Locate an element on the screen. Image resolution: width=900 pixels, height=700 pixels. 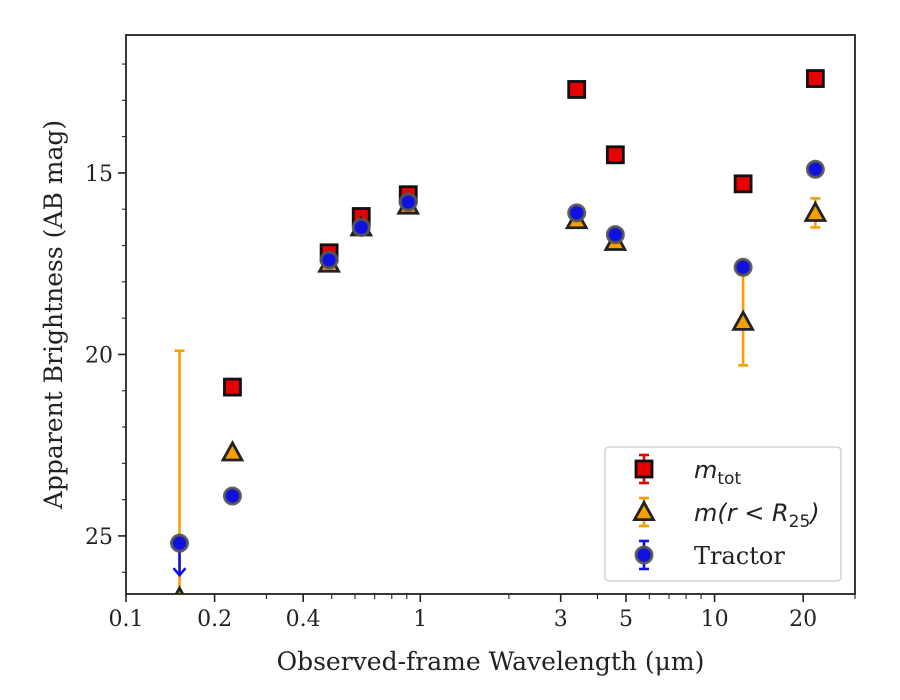
x-tick-label: 3 is located at coordinates (561, 619).